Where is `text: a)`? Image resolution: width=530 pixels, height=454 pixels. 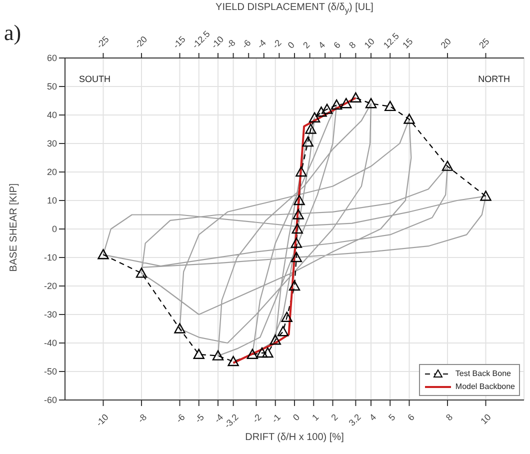 text: a) is located at coordinates (13, 33).